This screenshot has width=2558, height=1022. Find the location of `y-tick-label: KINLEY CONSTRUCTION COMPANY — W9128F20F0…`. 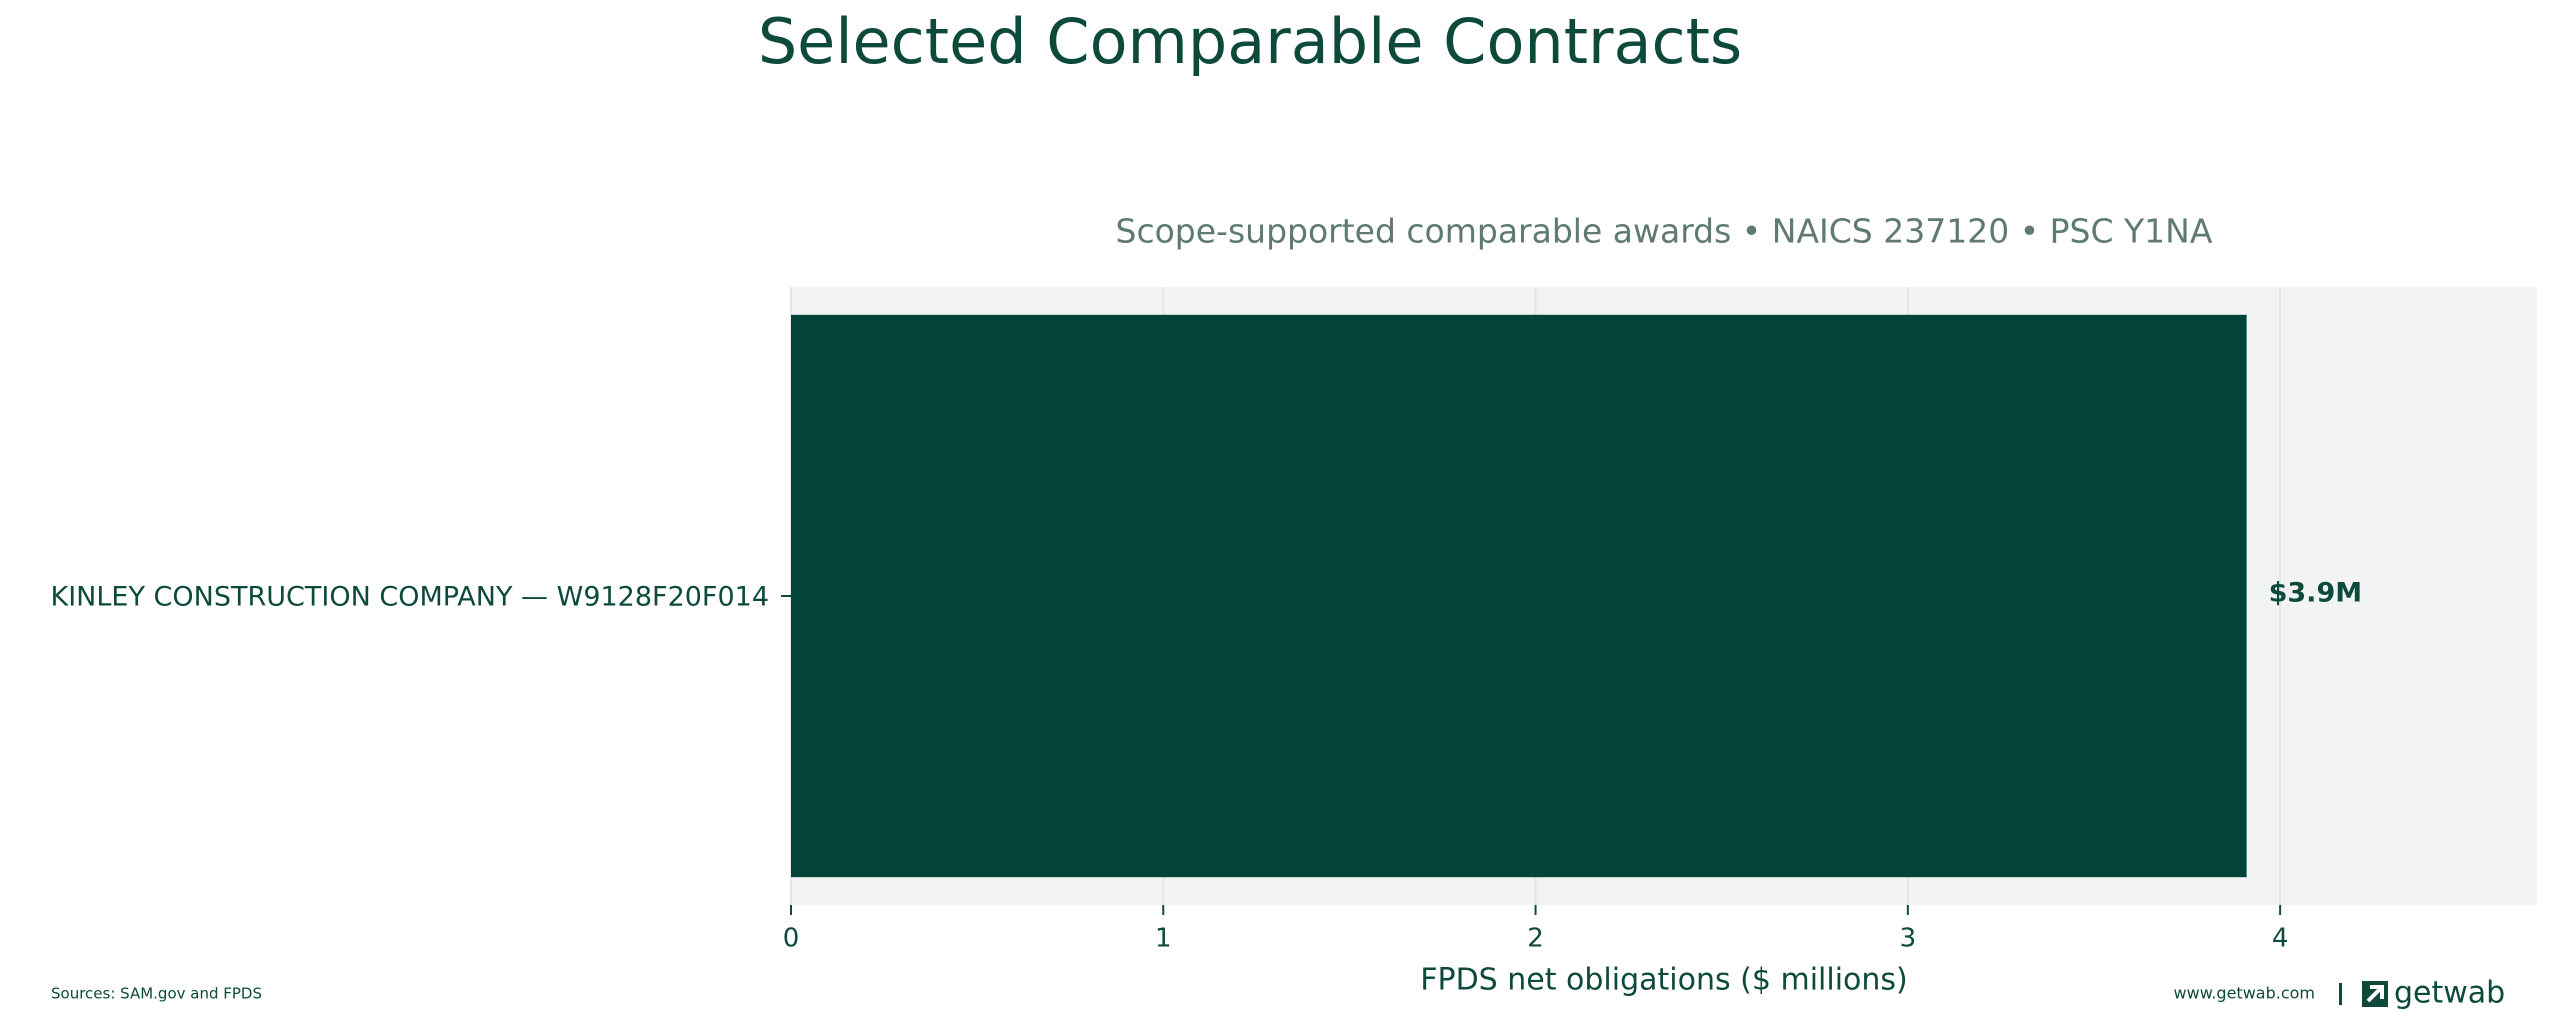

y-tick-label: KINLEY CONSTRUCTION COMPANY — W9128F20F0… is located at coordinates (410, 597).